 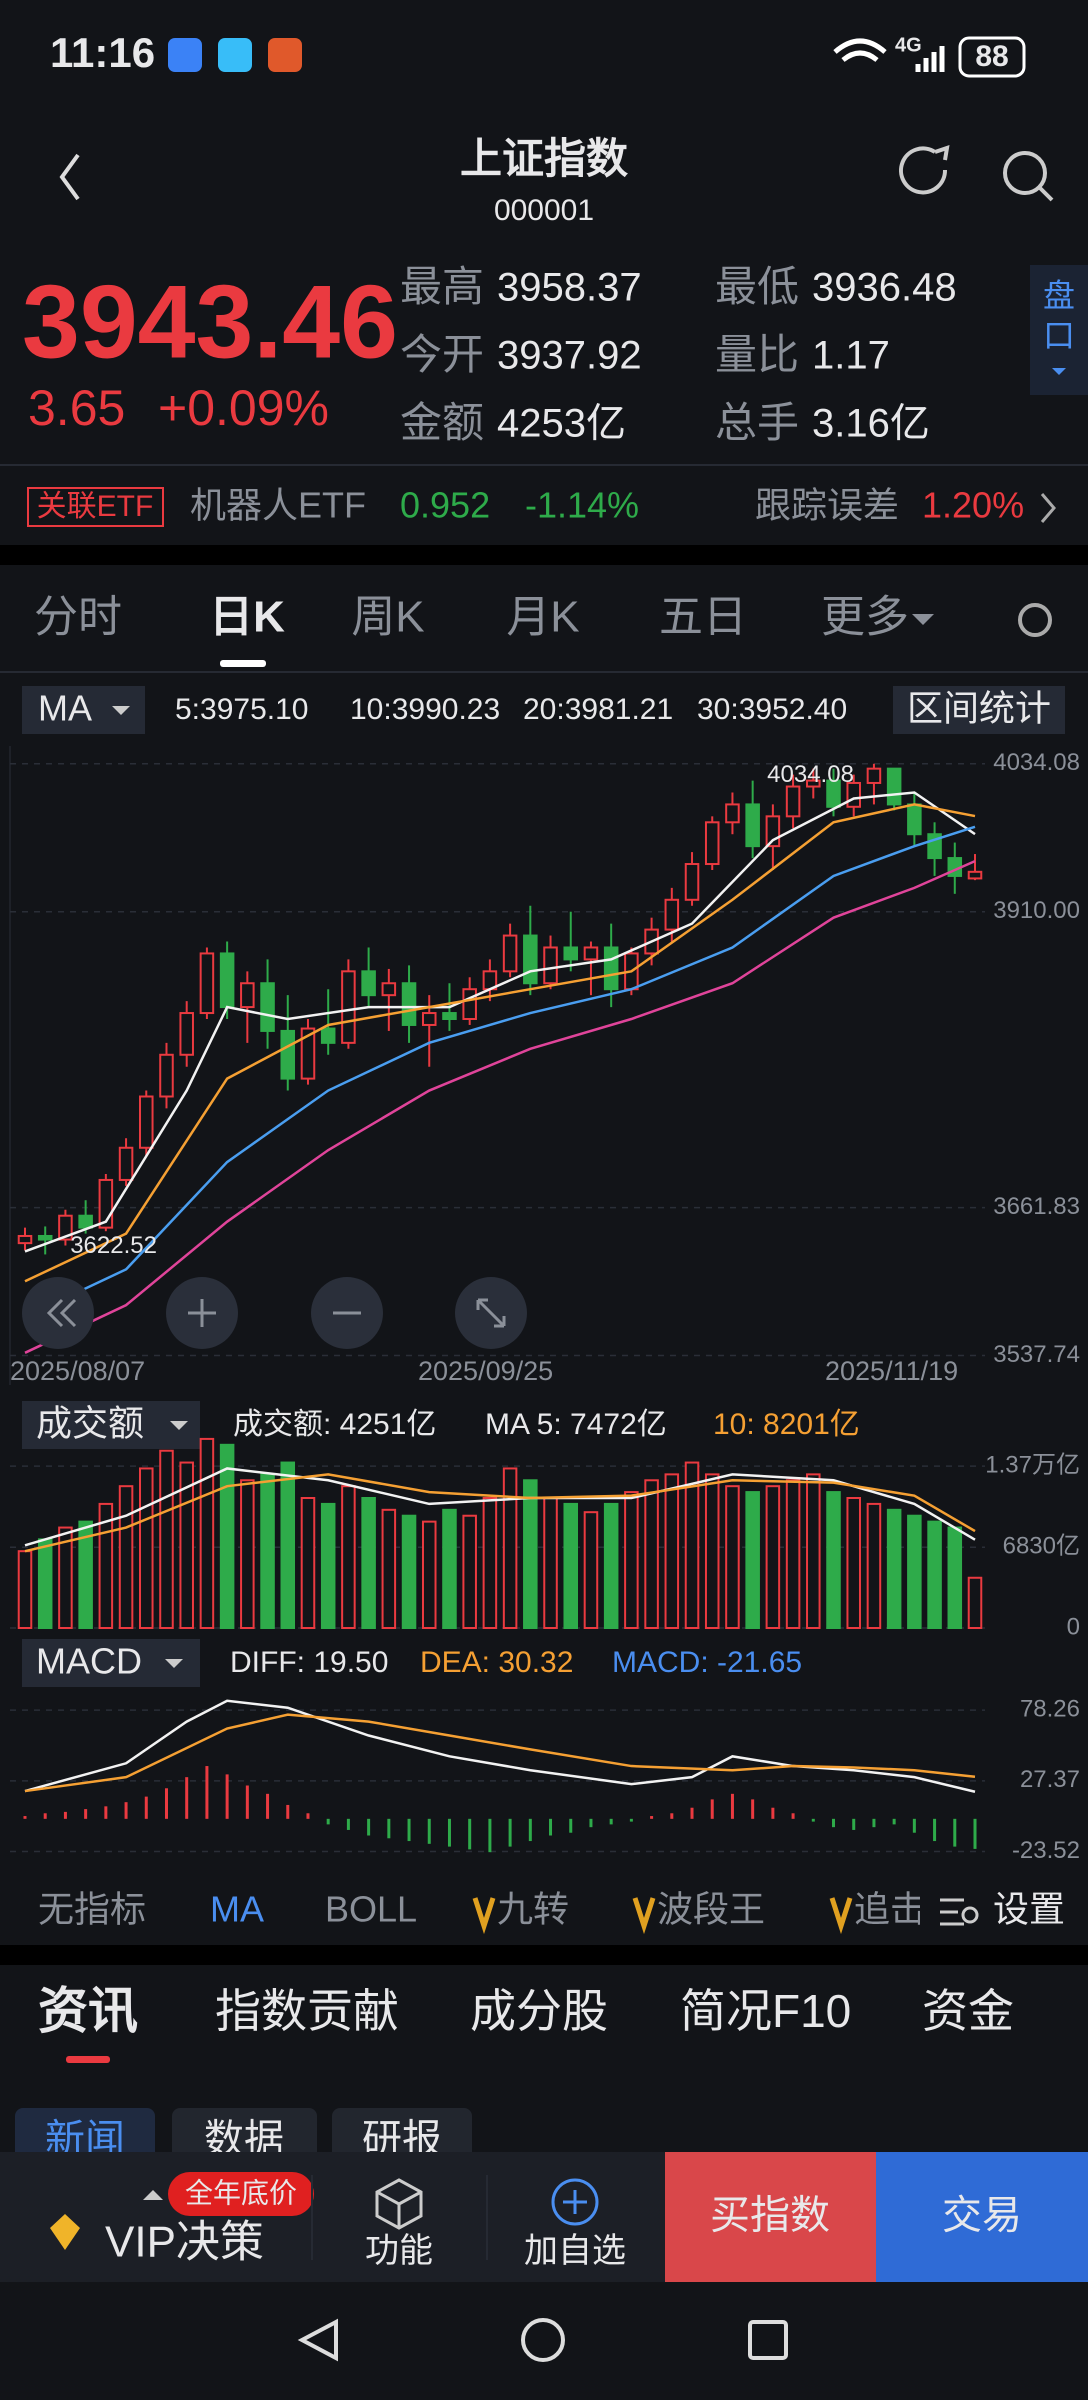 What do you see at coordinates (539, 2011) in the screenshot?
I see `info-tab: 成分股` at bounding box center [539, 2011].